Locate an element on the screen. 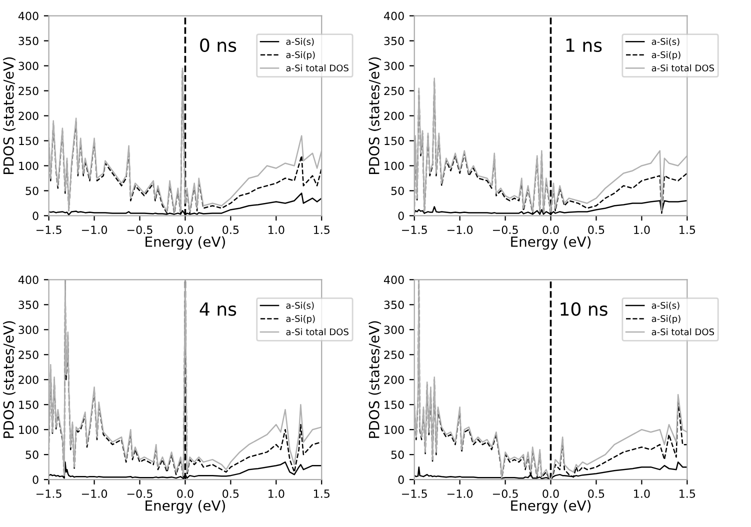  annotation: 1 ns is located at coordinates (584, 45).